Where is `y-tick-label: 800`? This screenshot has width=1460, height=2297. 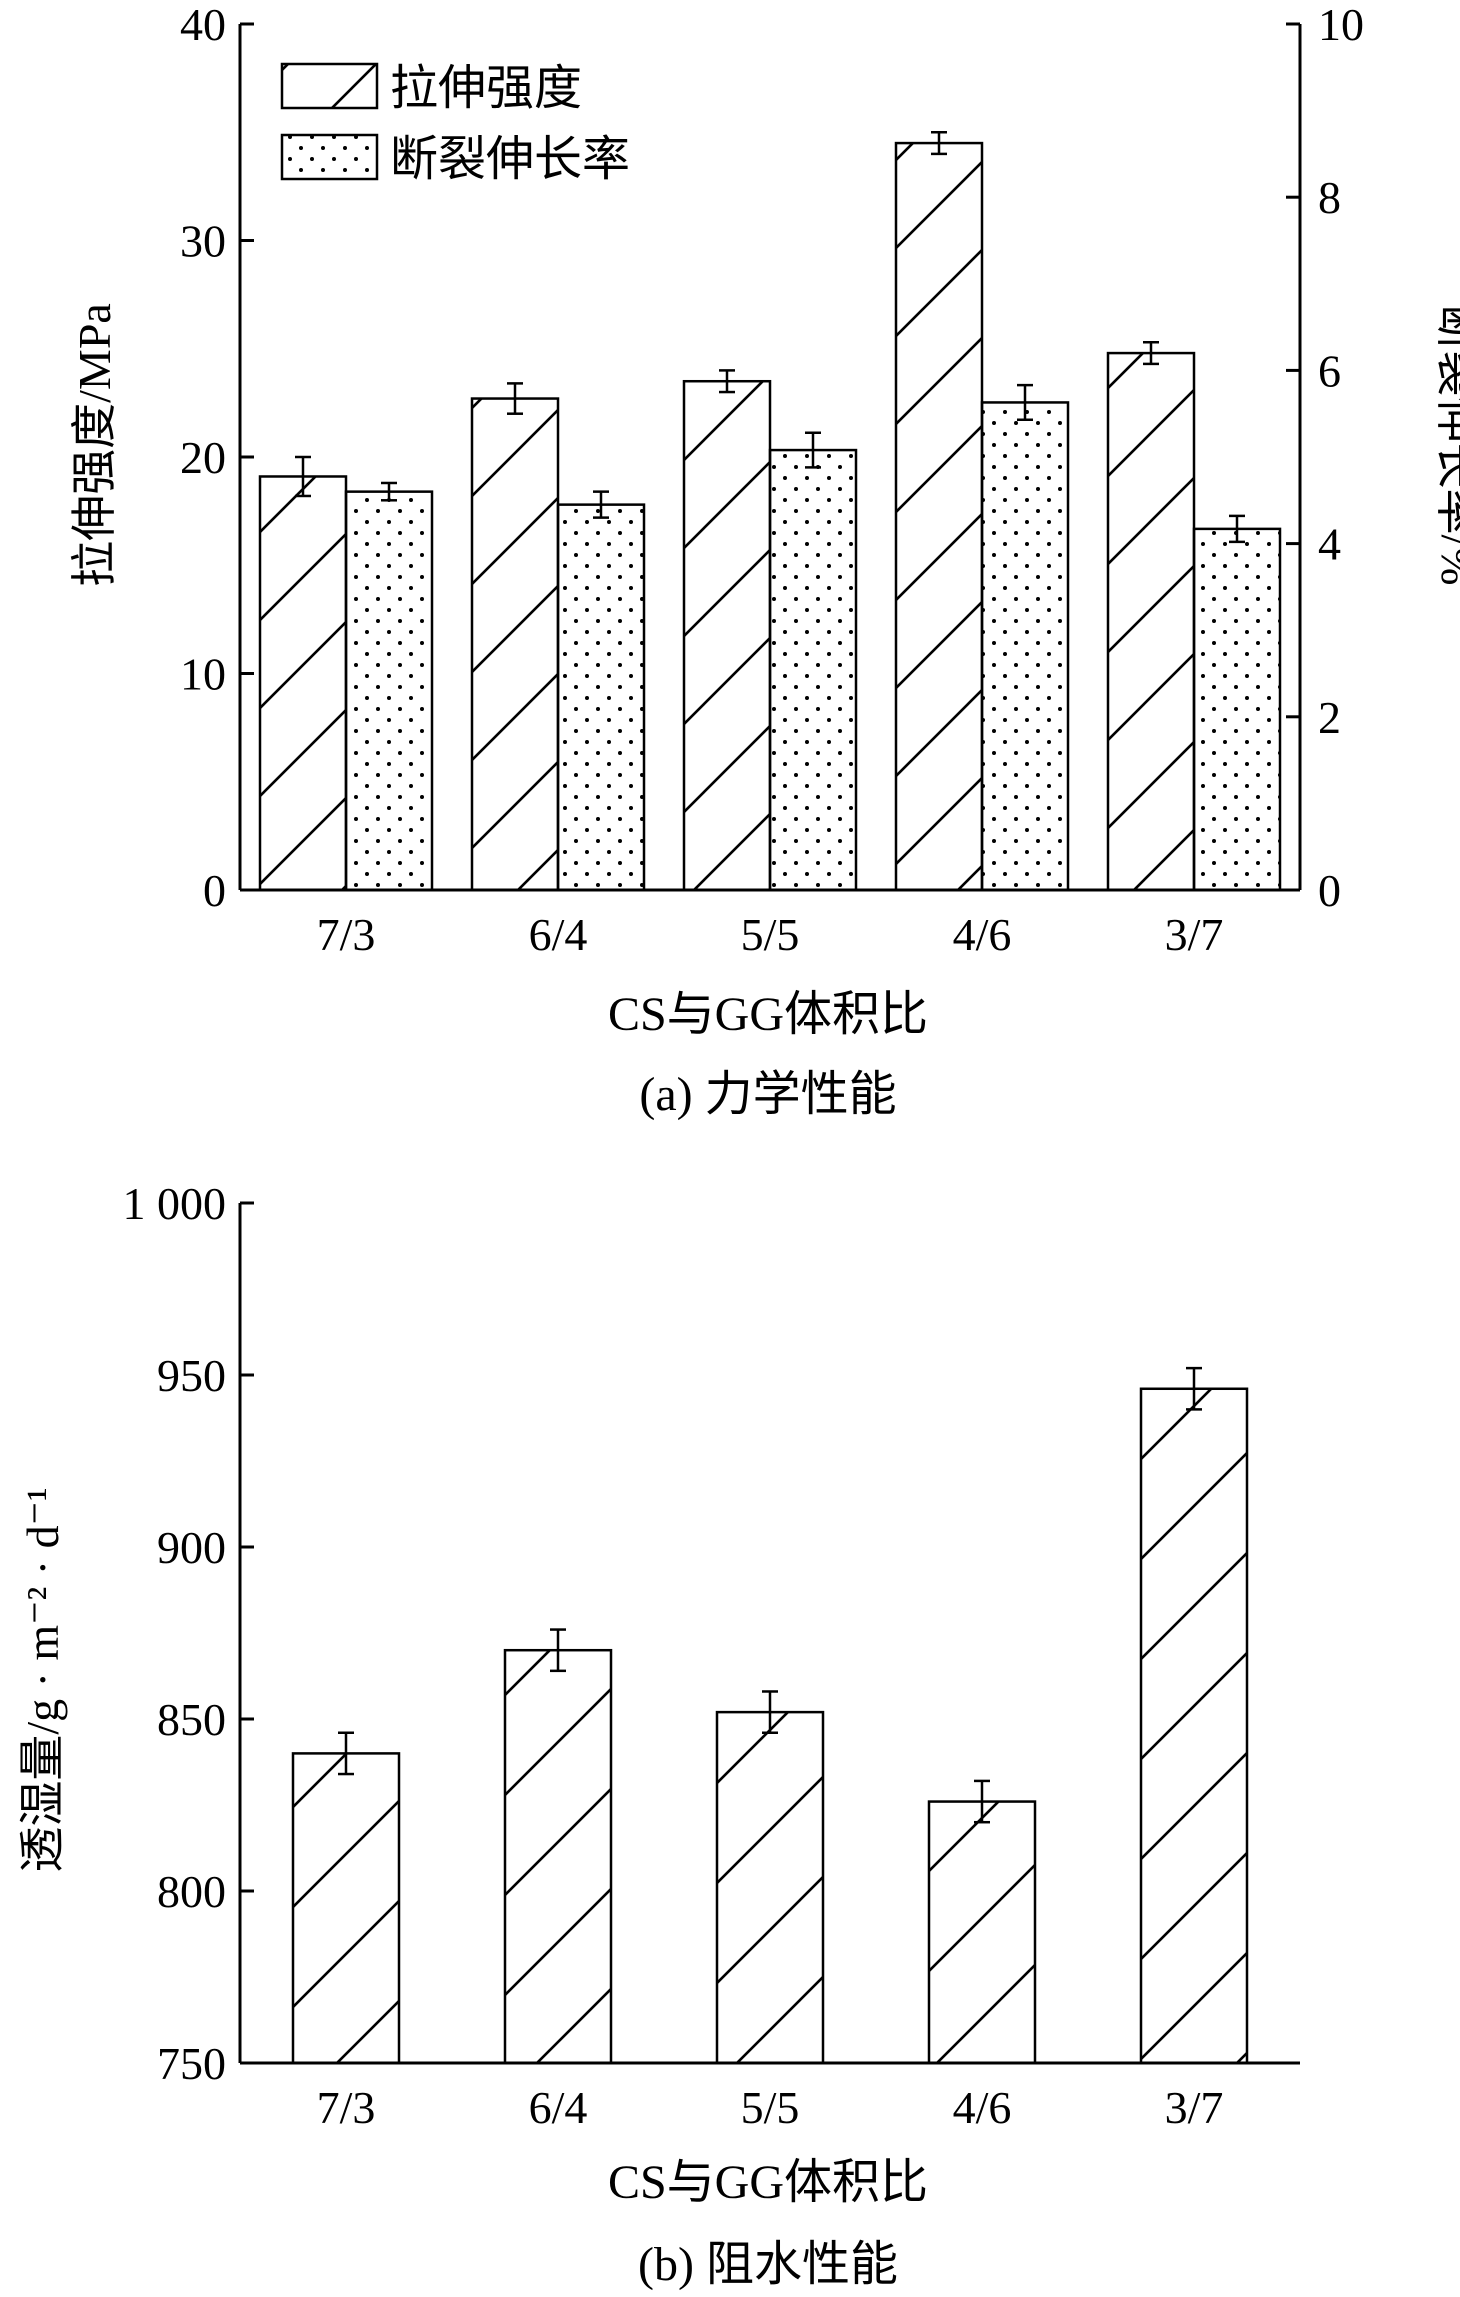
y-tick-label: 800 is located at coordinates (191, 1891).